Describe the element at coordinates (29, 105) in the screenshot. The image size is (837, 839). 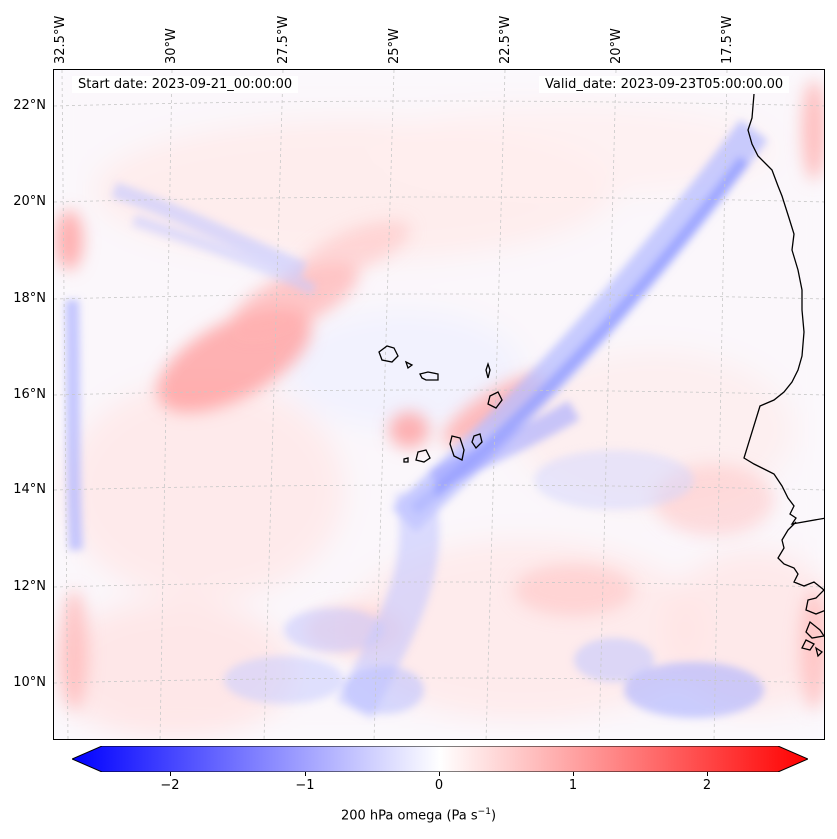
I see `lat-label-22n: 22°N` at that location.